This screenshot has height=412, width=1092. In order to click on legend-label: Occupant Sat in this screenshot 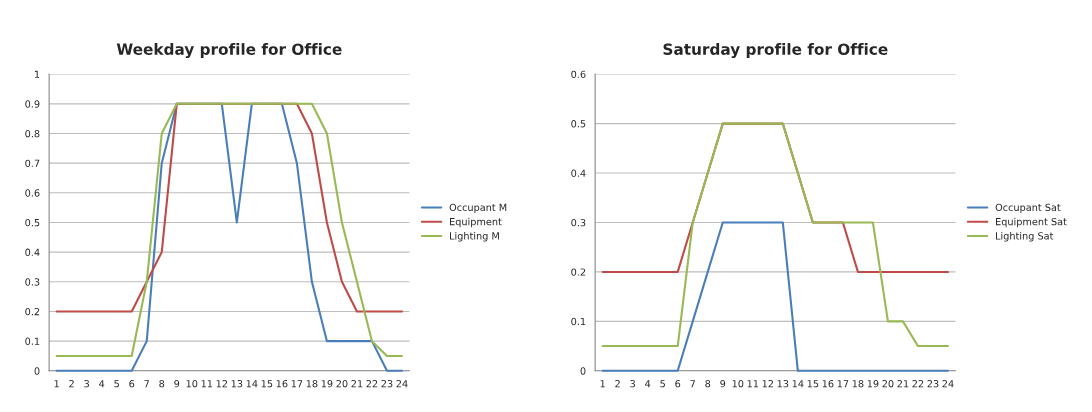, I will do `click(1028, 208)`.